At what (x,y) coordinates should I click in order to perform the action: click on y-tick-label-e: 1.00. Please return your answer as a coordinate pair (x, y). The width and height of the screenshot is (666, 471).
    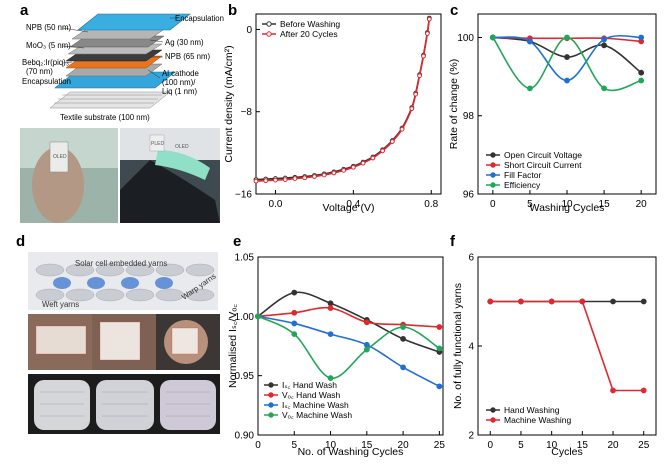
    Looking at the image, I should click on (245, 317).